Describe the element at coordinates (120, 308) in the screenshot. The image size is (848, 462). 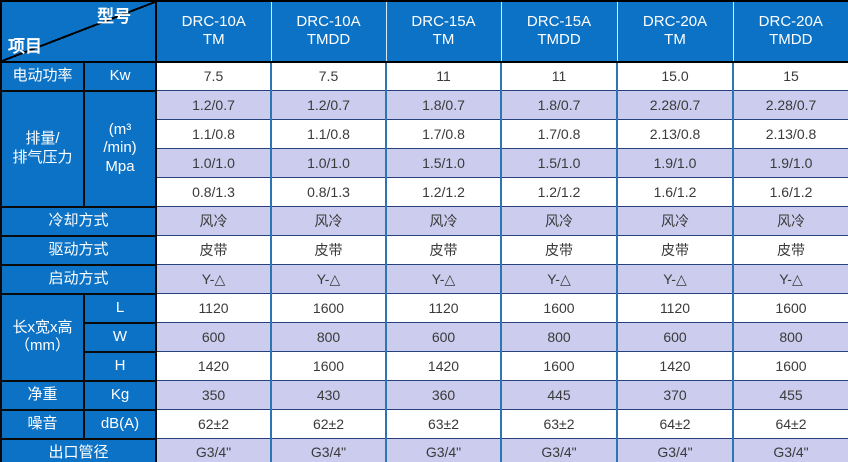
I see `row-unit: L` at that location.